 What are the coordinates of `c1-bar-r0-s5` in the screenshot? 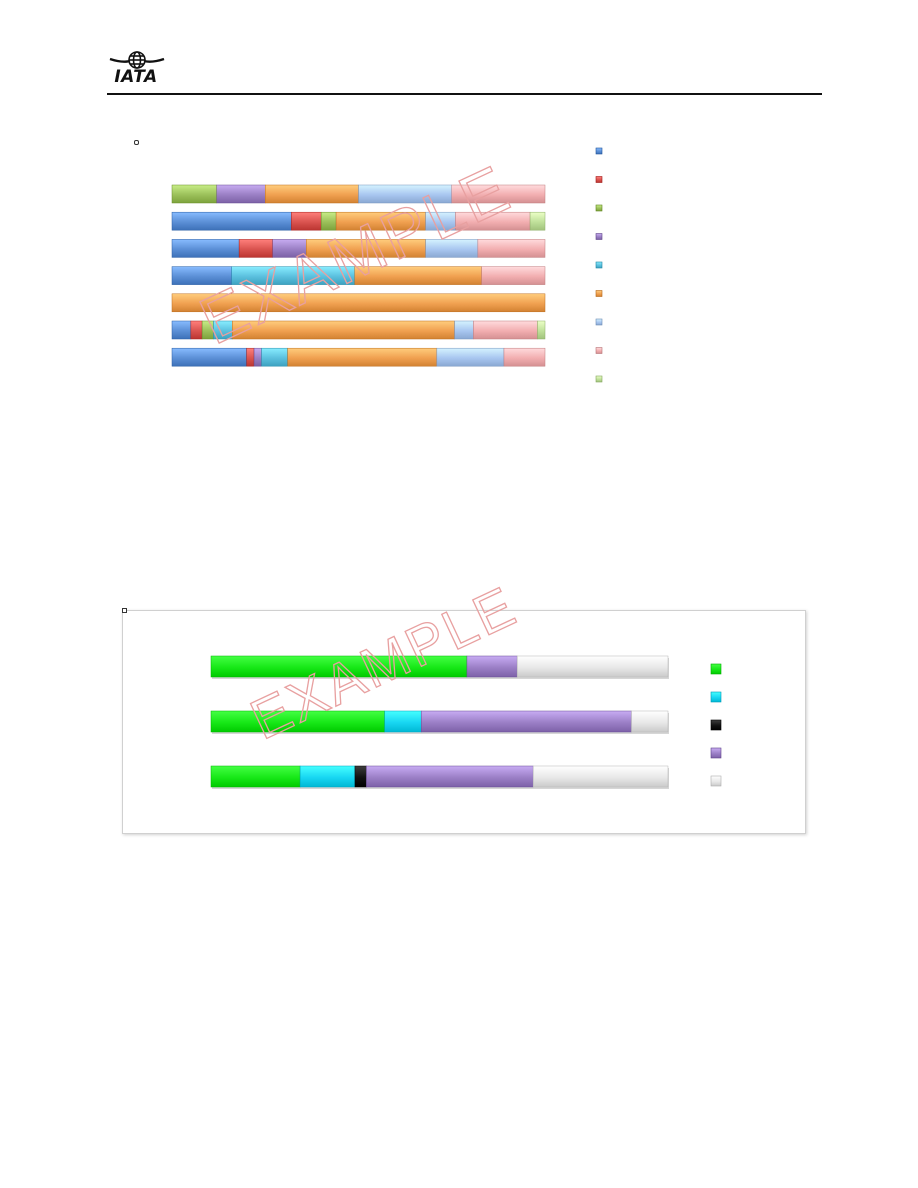 It's located at (312, 194).